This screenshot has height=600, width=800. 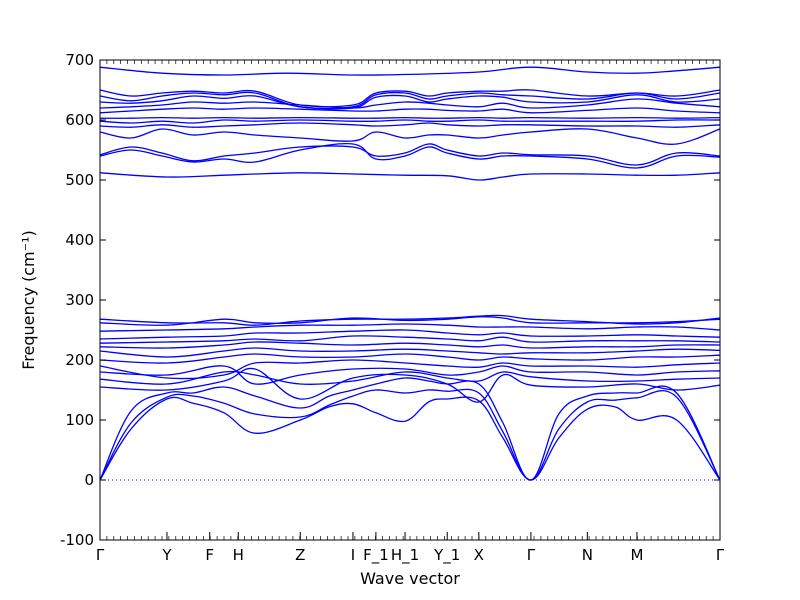 What do you see at coordinates (587, 555) in the screenshot?
I see `x-tick-label: N` at bounding box center [587, 555].